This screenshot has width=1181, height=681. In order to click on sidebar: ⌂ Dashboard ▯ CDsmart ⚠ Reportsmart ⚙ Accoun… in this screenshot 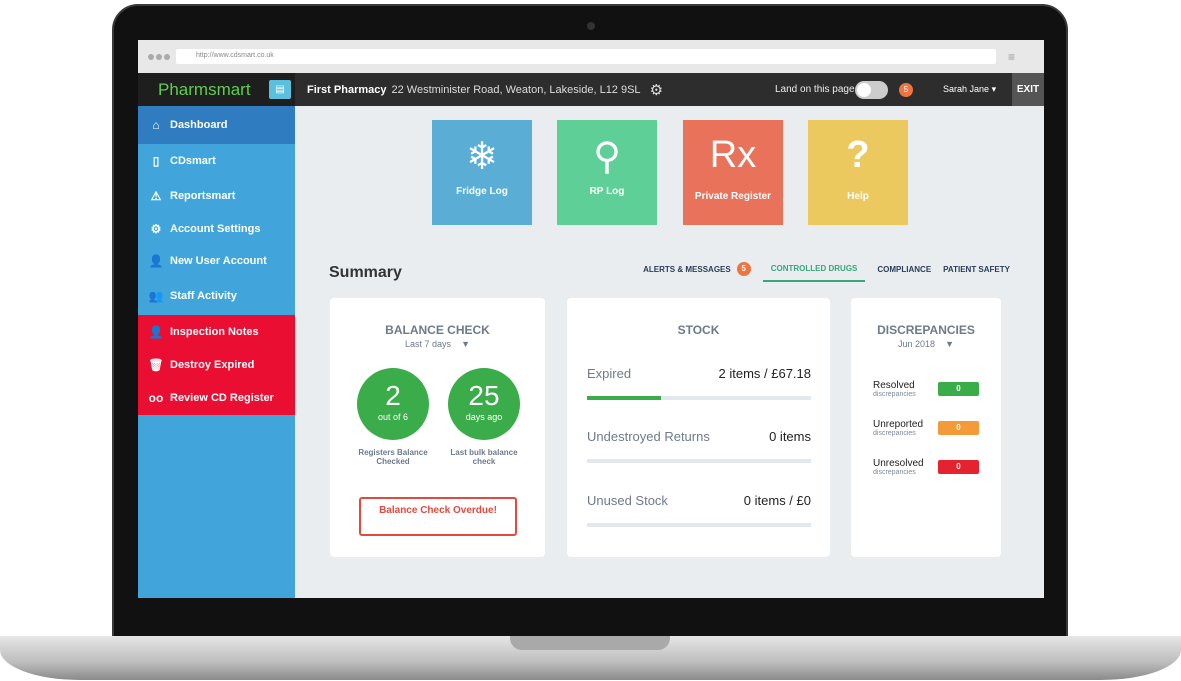, I will do `click(216, 352)`.